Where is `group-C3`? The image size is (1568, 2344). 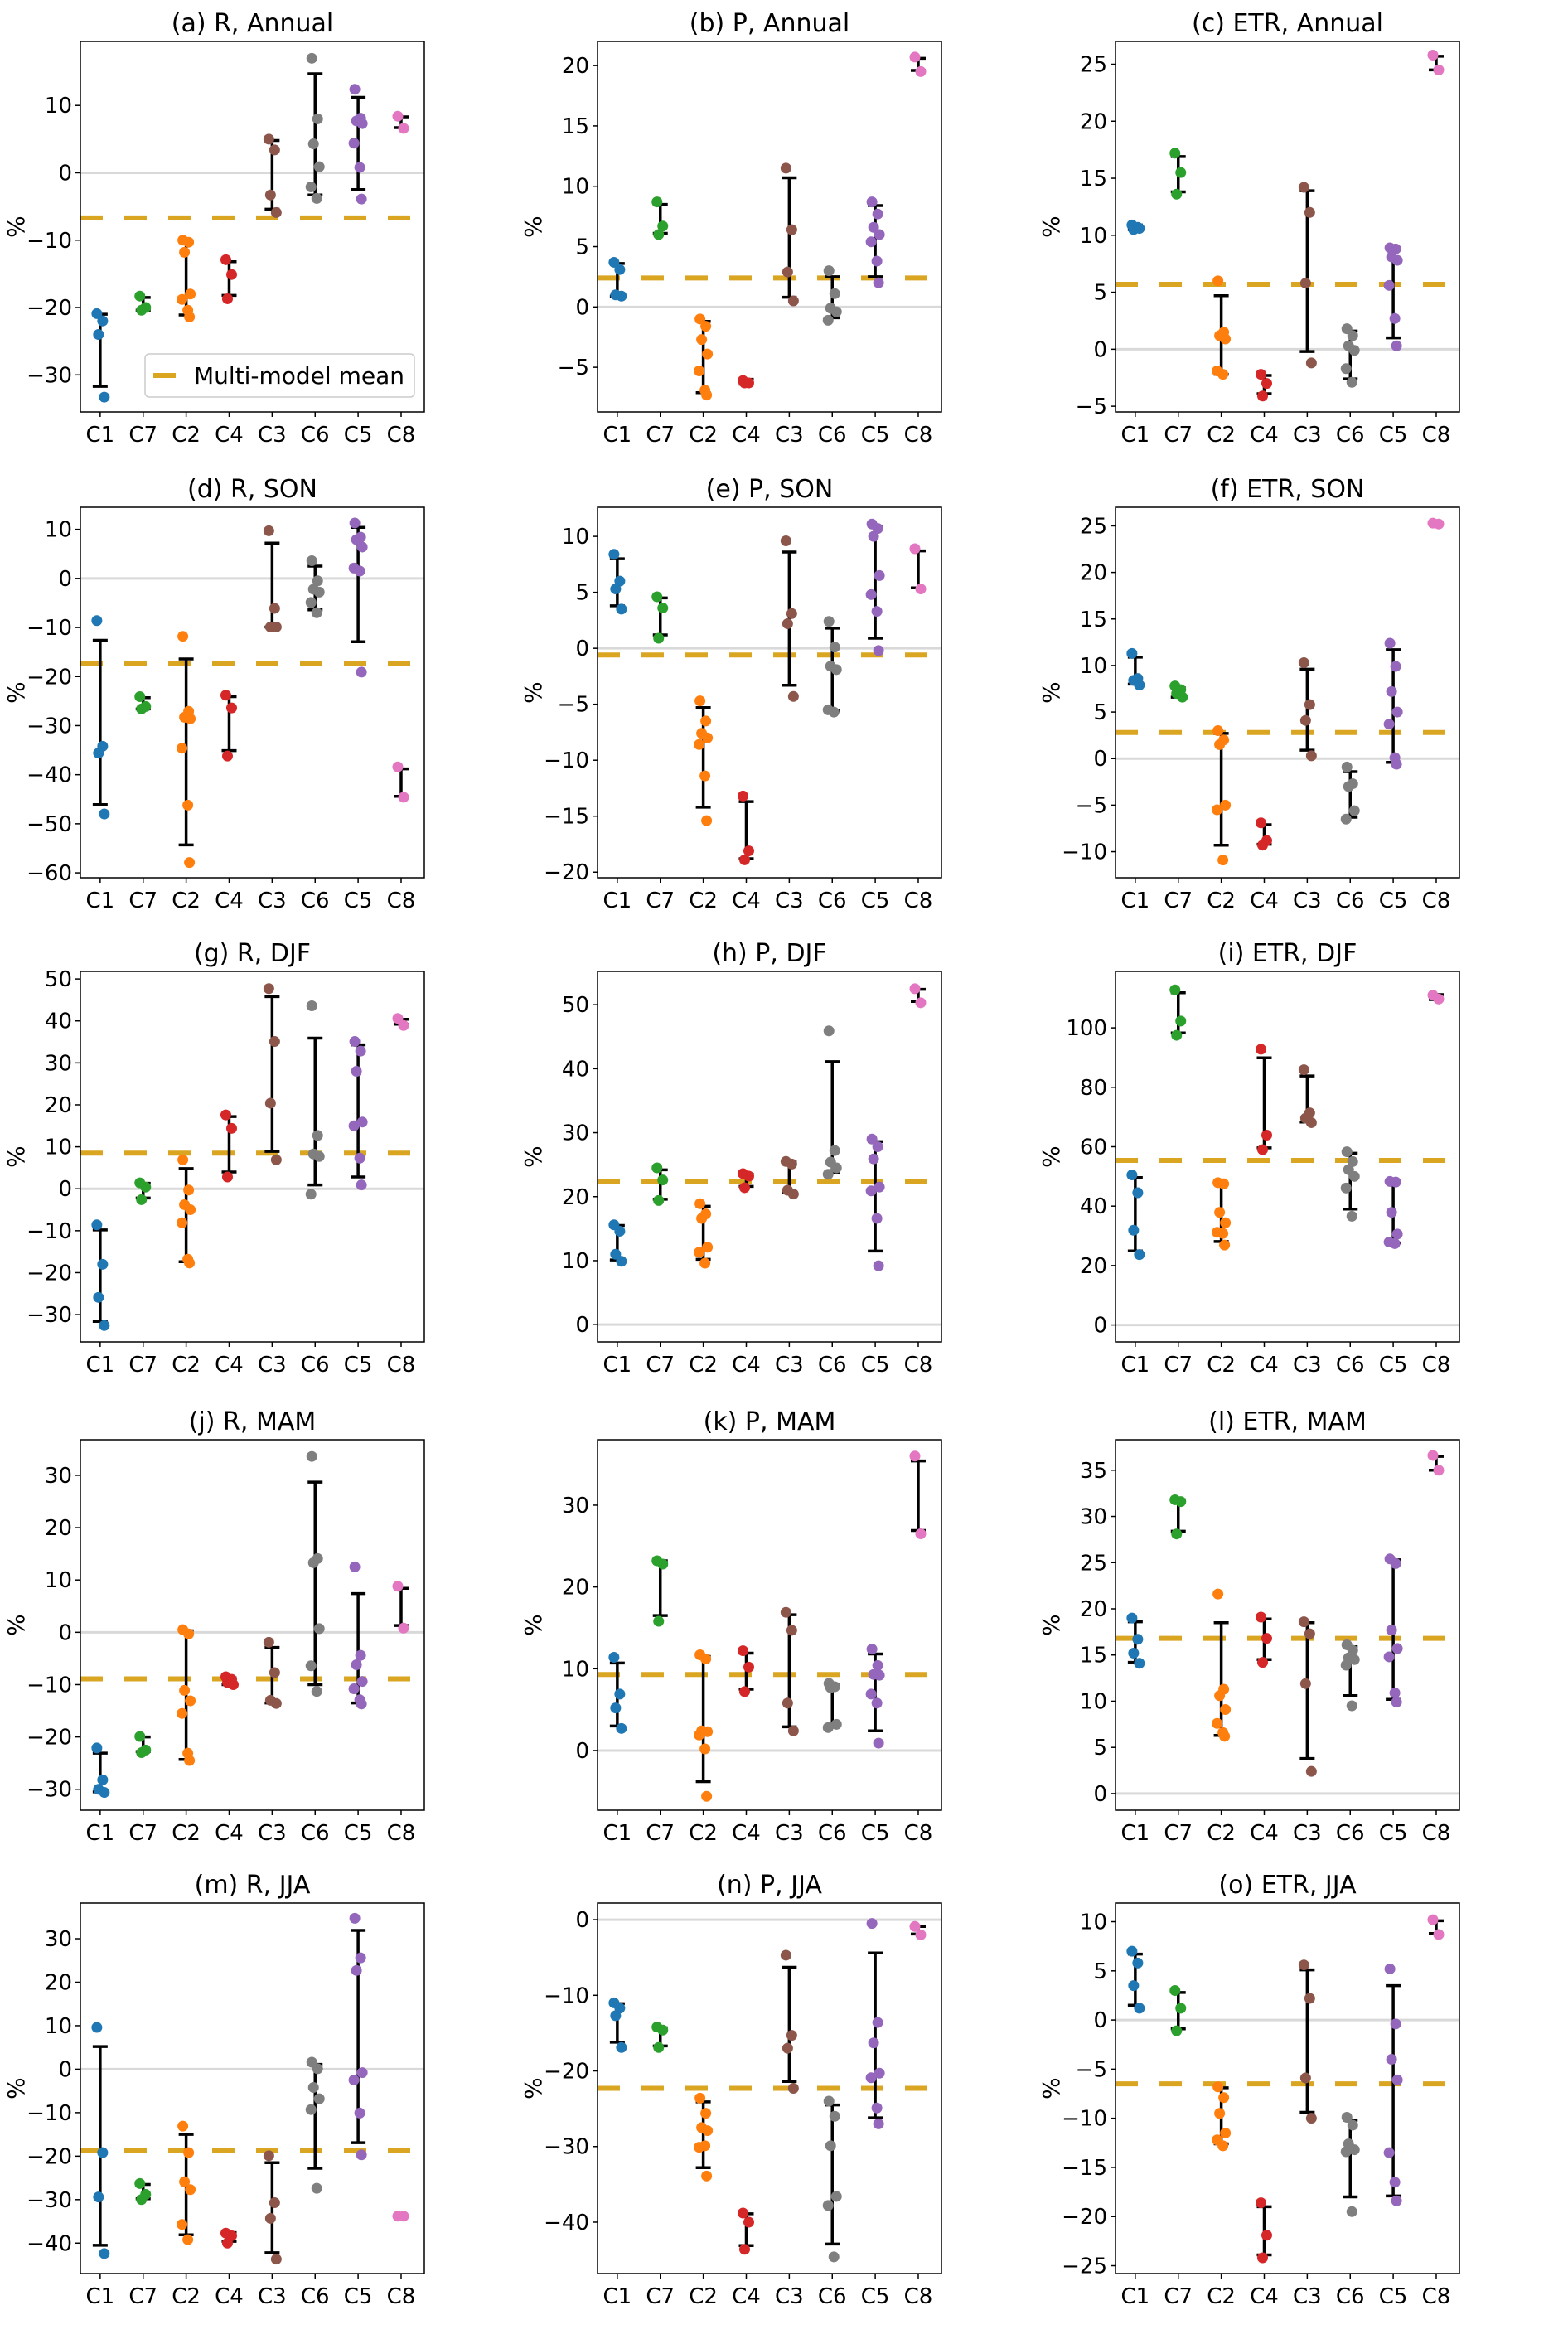 group-C3 is located at coordinates (1307, 1696).